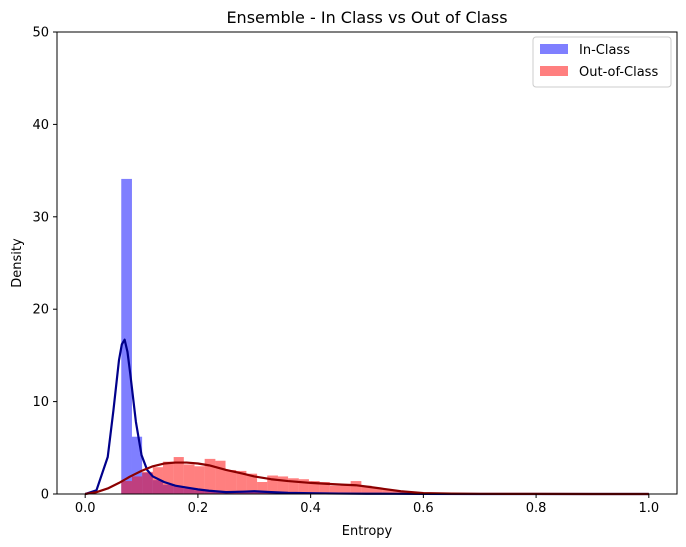 The image size is (686, 547). What do you see at coordinates (536, 508) in the screenshot?
I see `x-tick-label: 0.8` at bounding box center [536, 508].